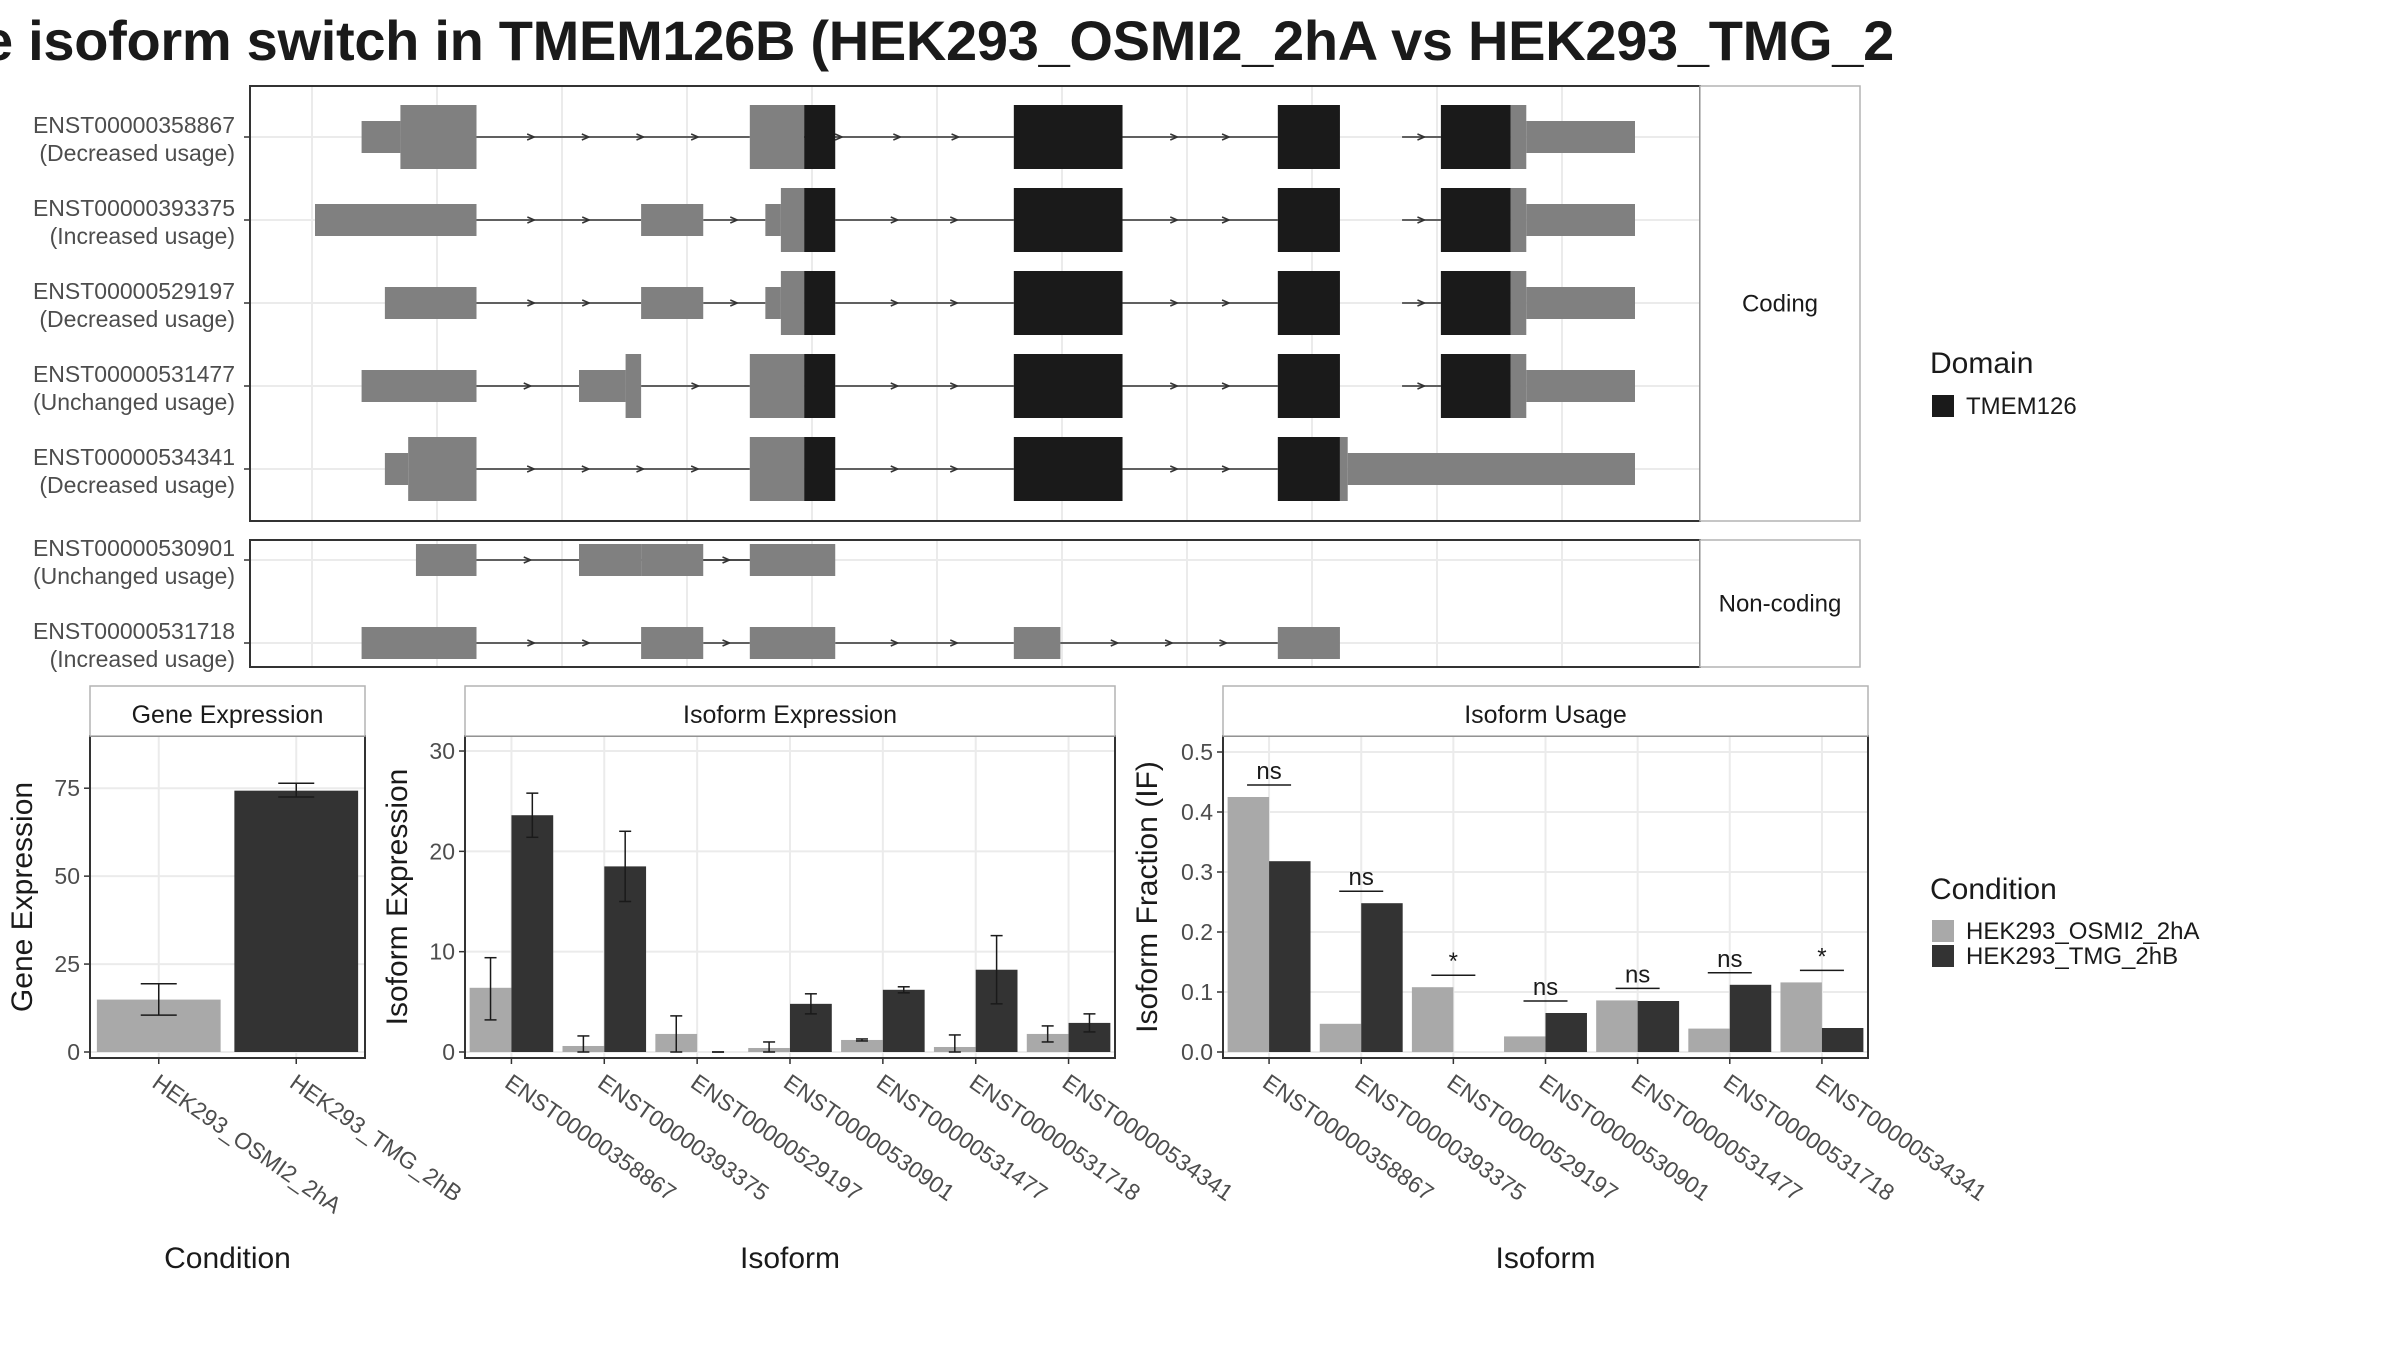 Image resolution: width=2400 pixels, height=1350 pixels. What do you see at coordinates (1545, 1258) in the screenshot?
I see `isoform-usage-x-axis-label: Isoform` at bounding box center [1545, 1258].